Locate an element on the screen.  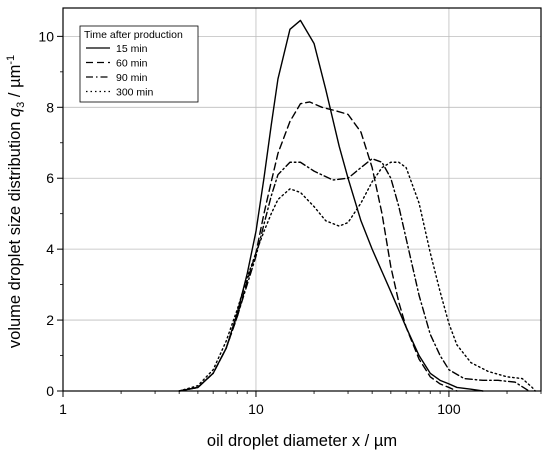
y-axis-title-main: volume droplet size distribution is located at coordinates (15, 232).